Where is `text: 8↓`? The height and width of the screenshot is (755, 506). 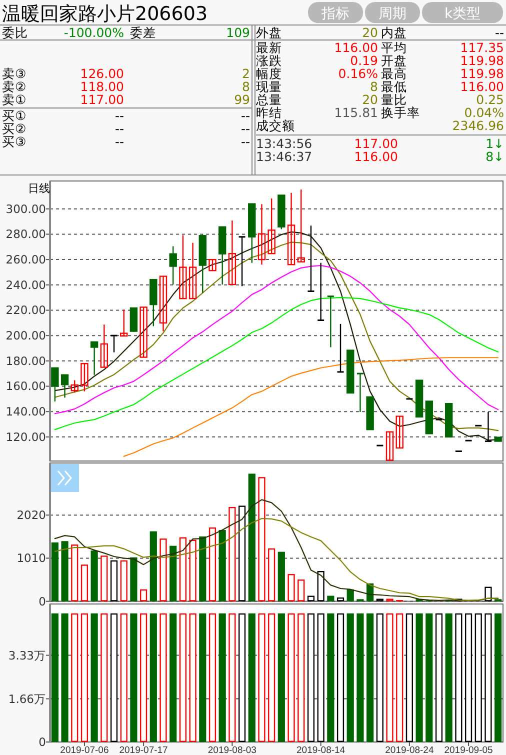 text: 8↓ is located at coordinates (495, 156).